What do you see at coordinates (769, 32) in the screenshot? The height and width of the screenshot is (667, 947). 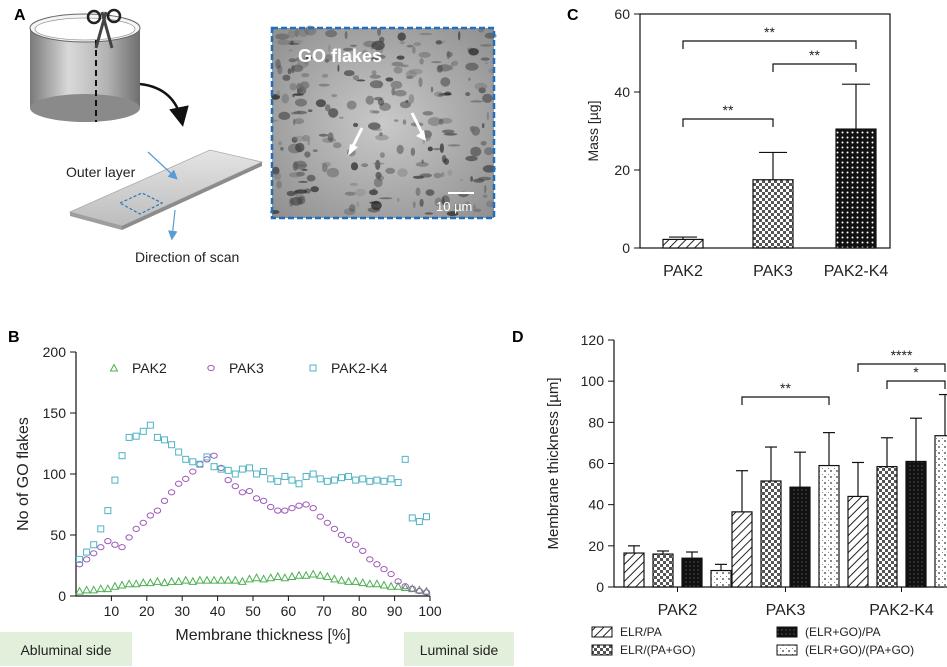 I see `significance-label: **` at bounding box center [769, 32].